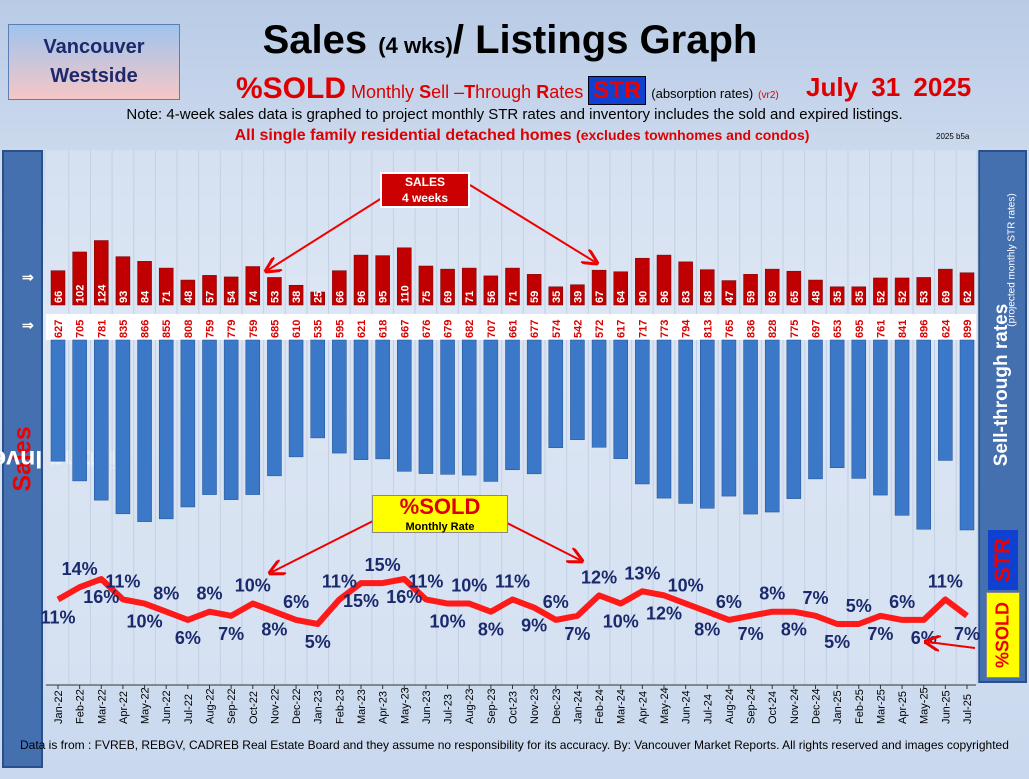 The height and width of the screenshot is (779, 1029). Describe the element at coordinates (291, 88) in the screenshot. I see `sold-label: %SOLD` at that location.